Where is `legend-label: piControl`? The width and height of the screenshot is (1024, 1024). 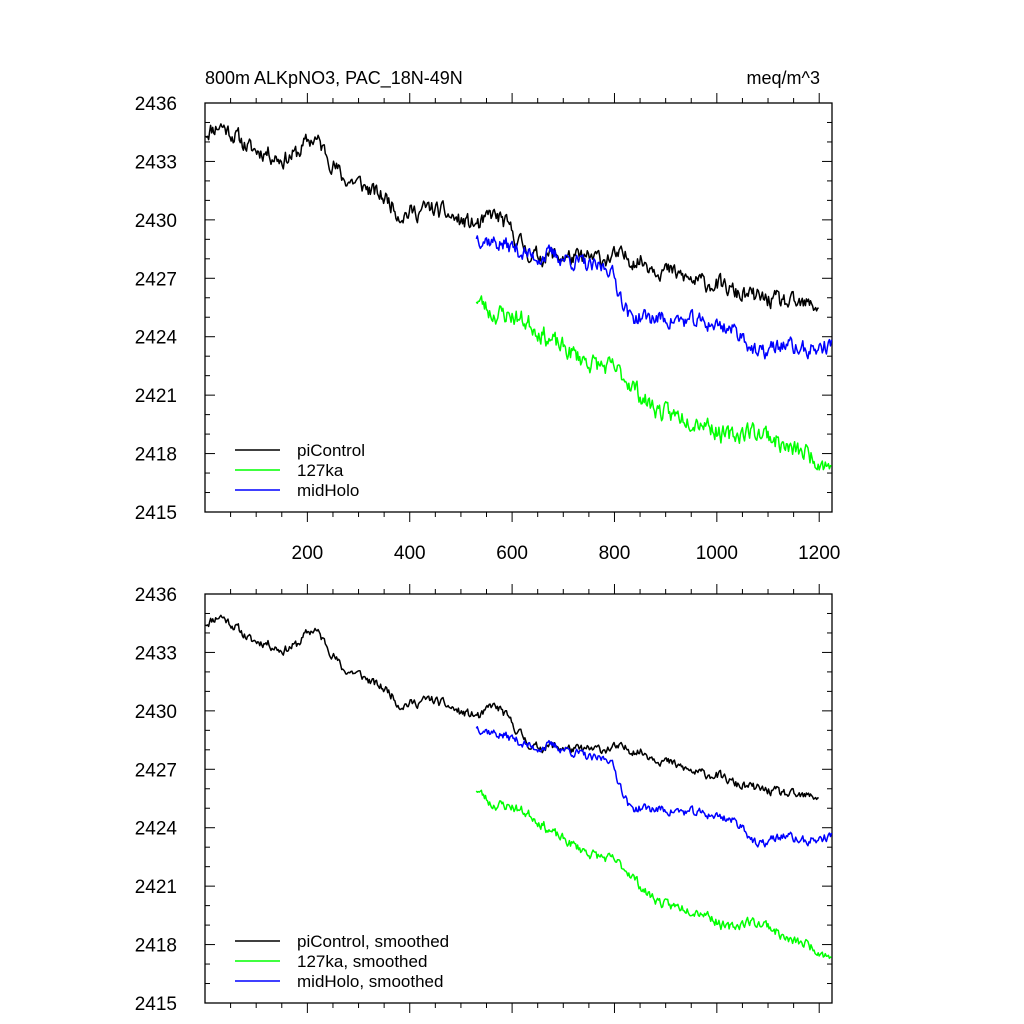
legend-label: piControl is located at coordinates (331, 450).